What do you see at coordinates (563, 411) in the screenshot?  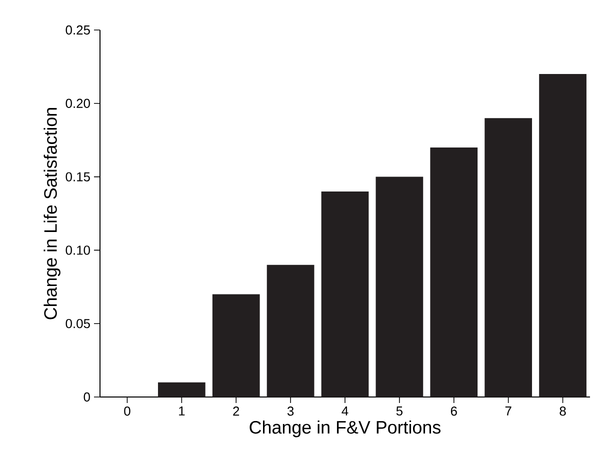 I see `x-tick-label: 8` at bounding box center [563, 411].